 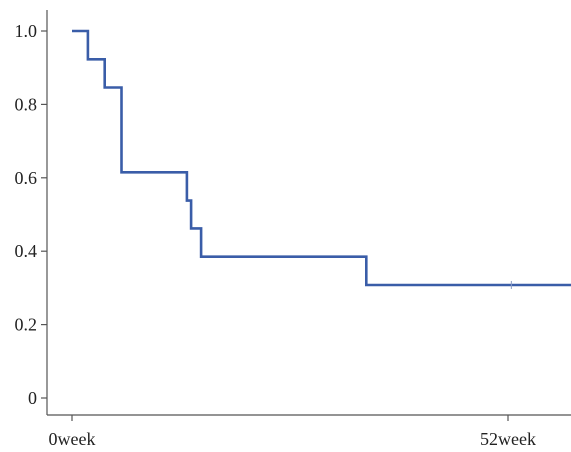 What do you see at coordinates (32, 398) in the screenshot?
I see `y-tick-label: 0` at bounding box center [32, 398].